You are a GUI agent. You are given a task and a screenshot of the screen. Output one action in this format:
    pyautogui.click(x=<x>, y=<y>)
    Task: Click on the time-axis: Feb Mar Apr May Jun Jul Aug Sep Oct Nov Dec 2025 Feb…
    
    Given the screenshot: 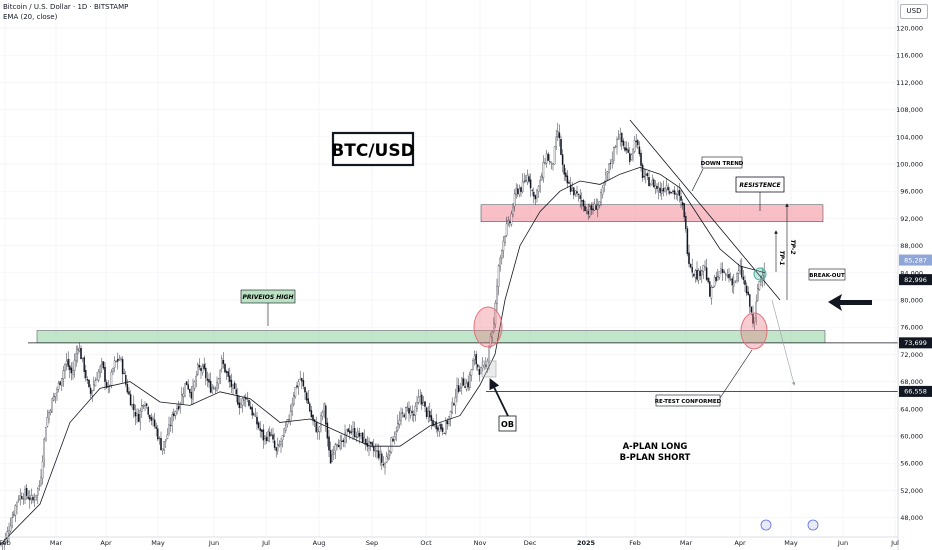 What is the action you would take?
    pyautogui.click(x=449, y=543)
    